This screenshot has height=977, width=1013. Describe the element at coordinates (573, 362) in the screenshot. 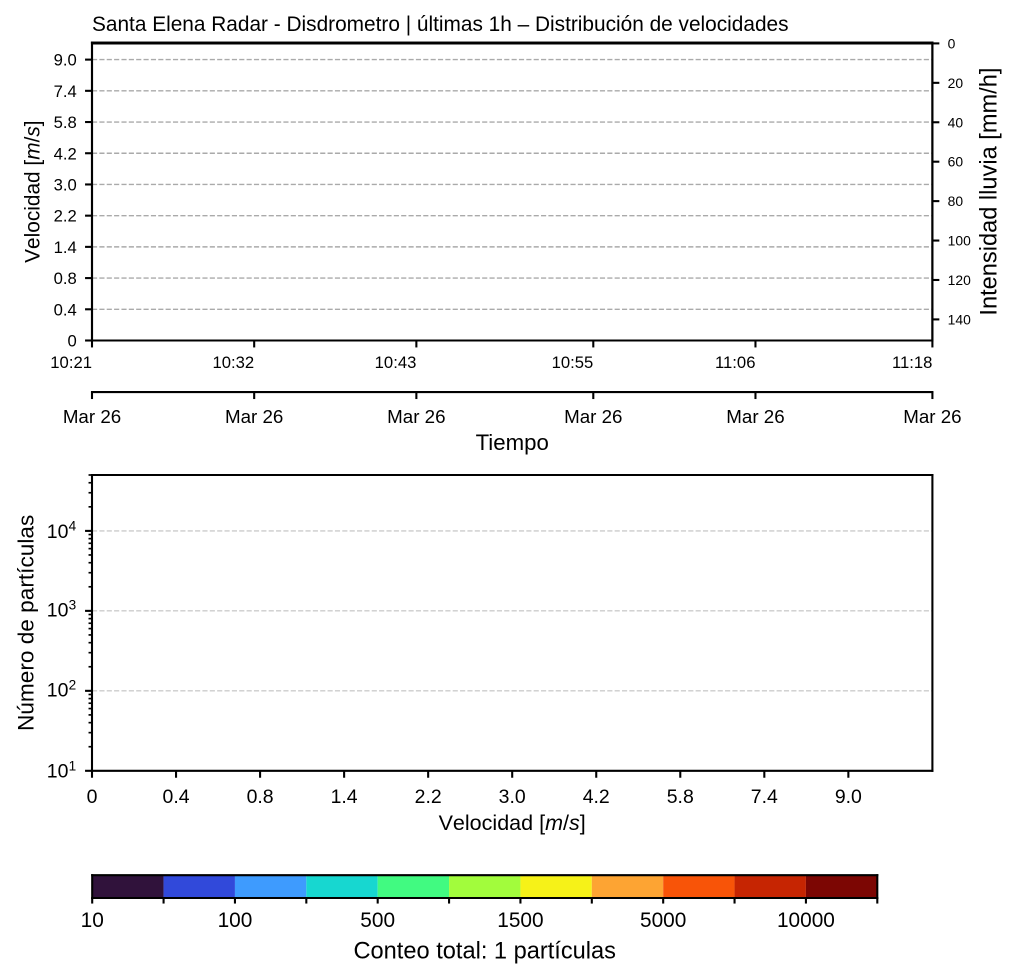

I see `svg-text: 10:55` at that location.